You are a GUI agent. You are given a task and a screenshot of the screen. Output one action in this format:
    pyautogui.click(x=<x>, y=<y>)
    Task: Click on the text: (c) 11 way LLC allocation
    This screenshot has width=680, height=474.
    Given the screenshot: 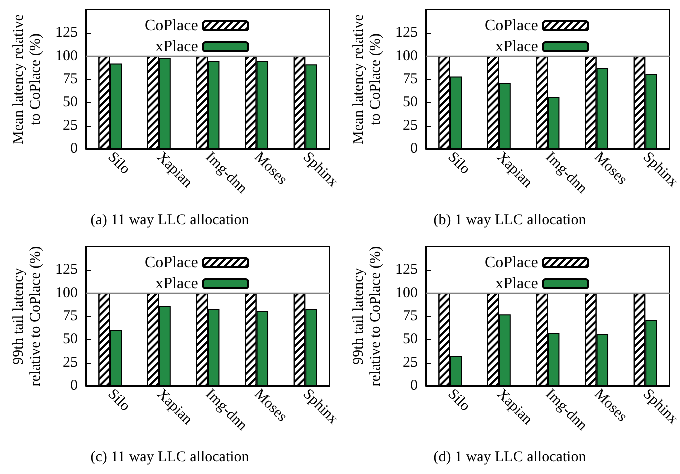 What is the action you would take?
    pyautogui.click(x=170, y=458)
    